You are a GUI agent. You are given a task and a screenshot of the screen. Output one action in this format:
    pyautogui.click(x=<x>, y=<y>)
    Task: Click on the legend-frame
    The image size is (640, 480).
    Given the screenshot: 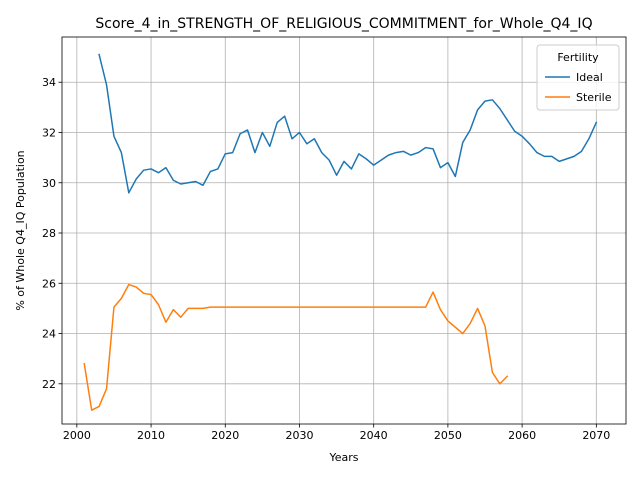 What is the action you would take?
    pyautogui.click(x=578, y=77)
    